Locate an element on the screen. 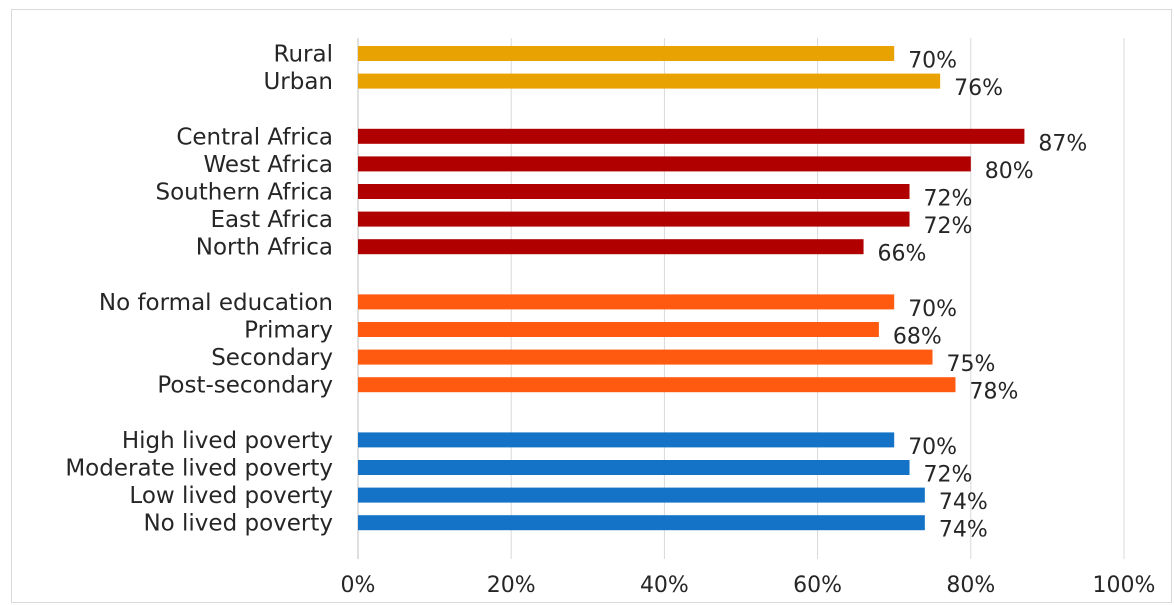 This screenshot has height=605, width=1174. value-label: 75% is located at coordinates (971, 364).